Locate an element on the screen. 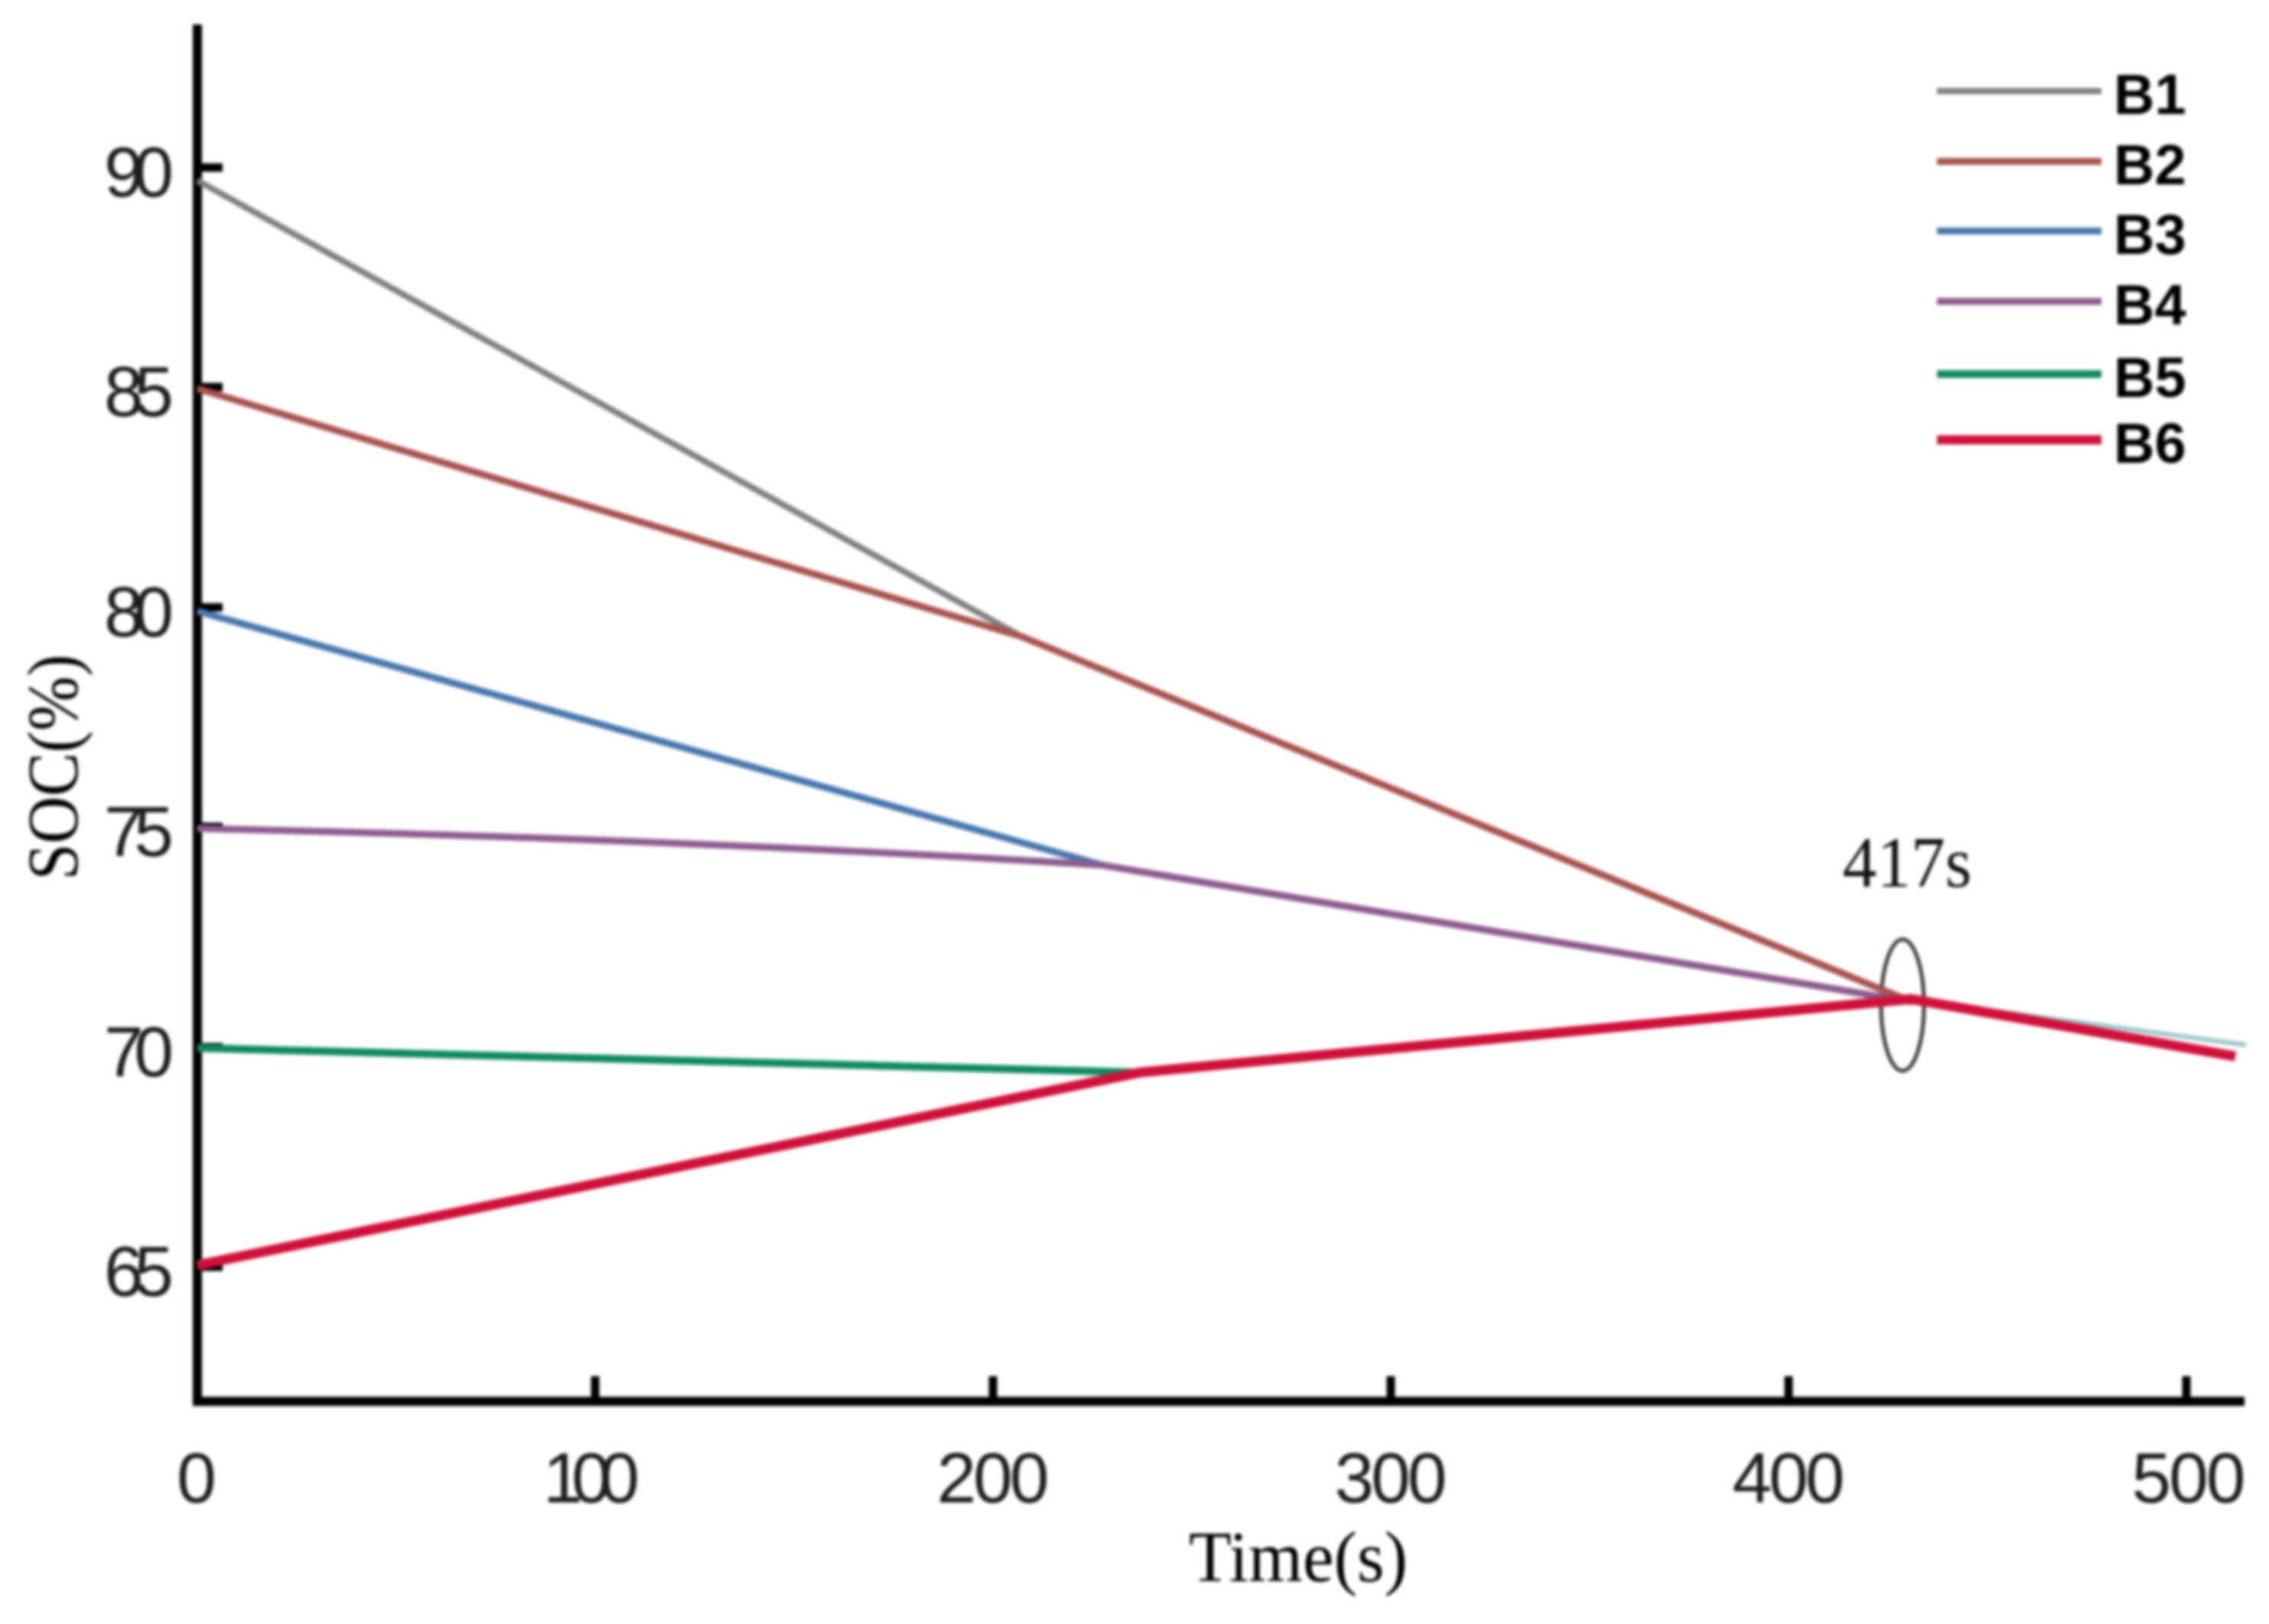  svg-text: 500 is located at coordinates (2189, 1478).